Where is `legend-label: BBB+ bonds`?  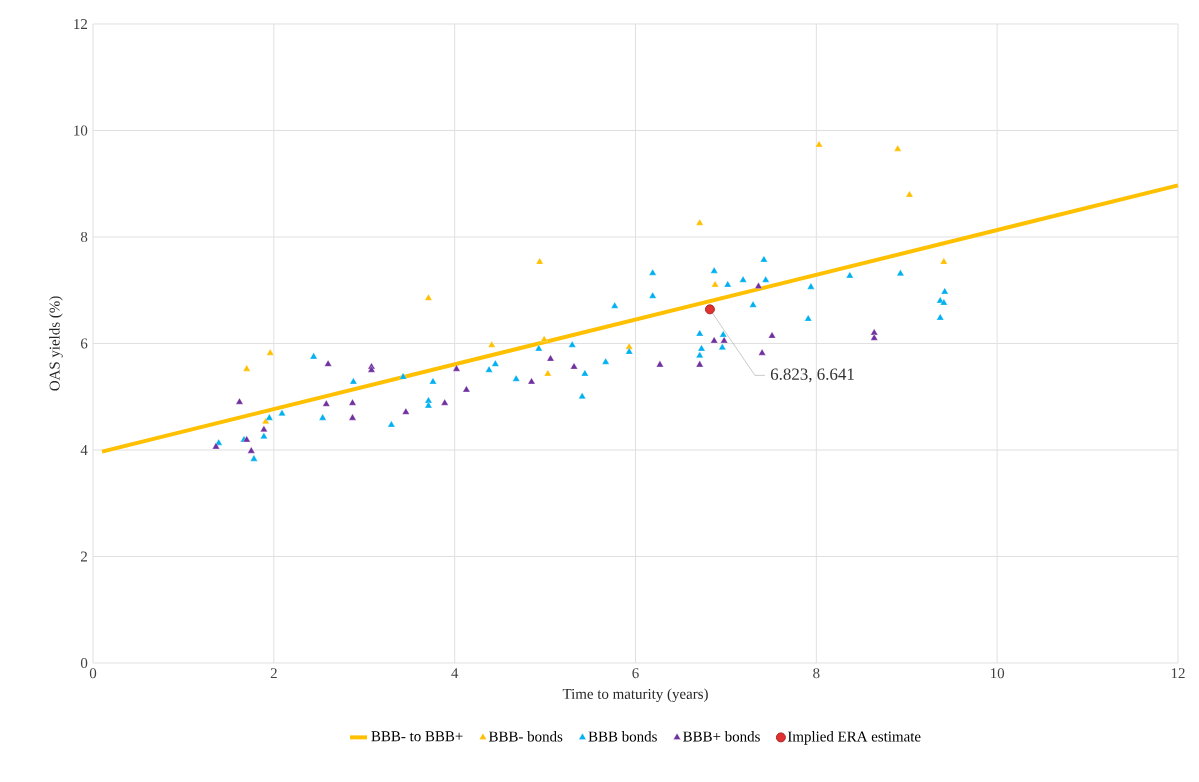
legend-label: BBB+ bonds is located at coordinates (721, 736).